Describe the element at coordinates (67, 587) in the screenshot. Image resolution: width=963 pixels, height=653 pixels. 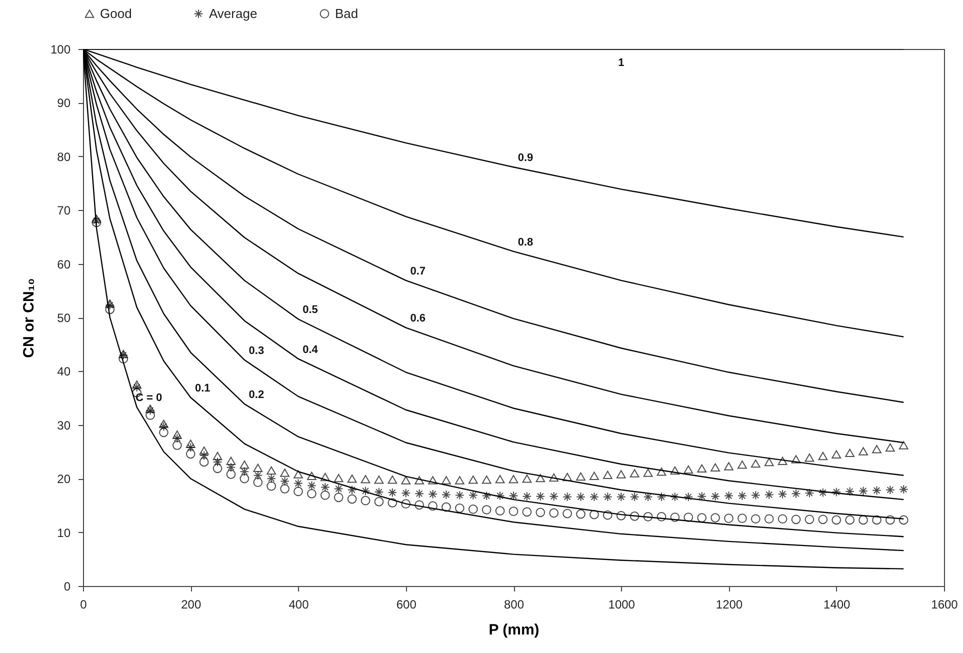
I see `y-tick-label: 0` at that location.